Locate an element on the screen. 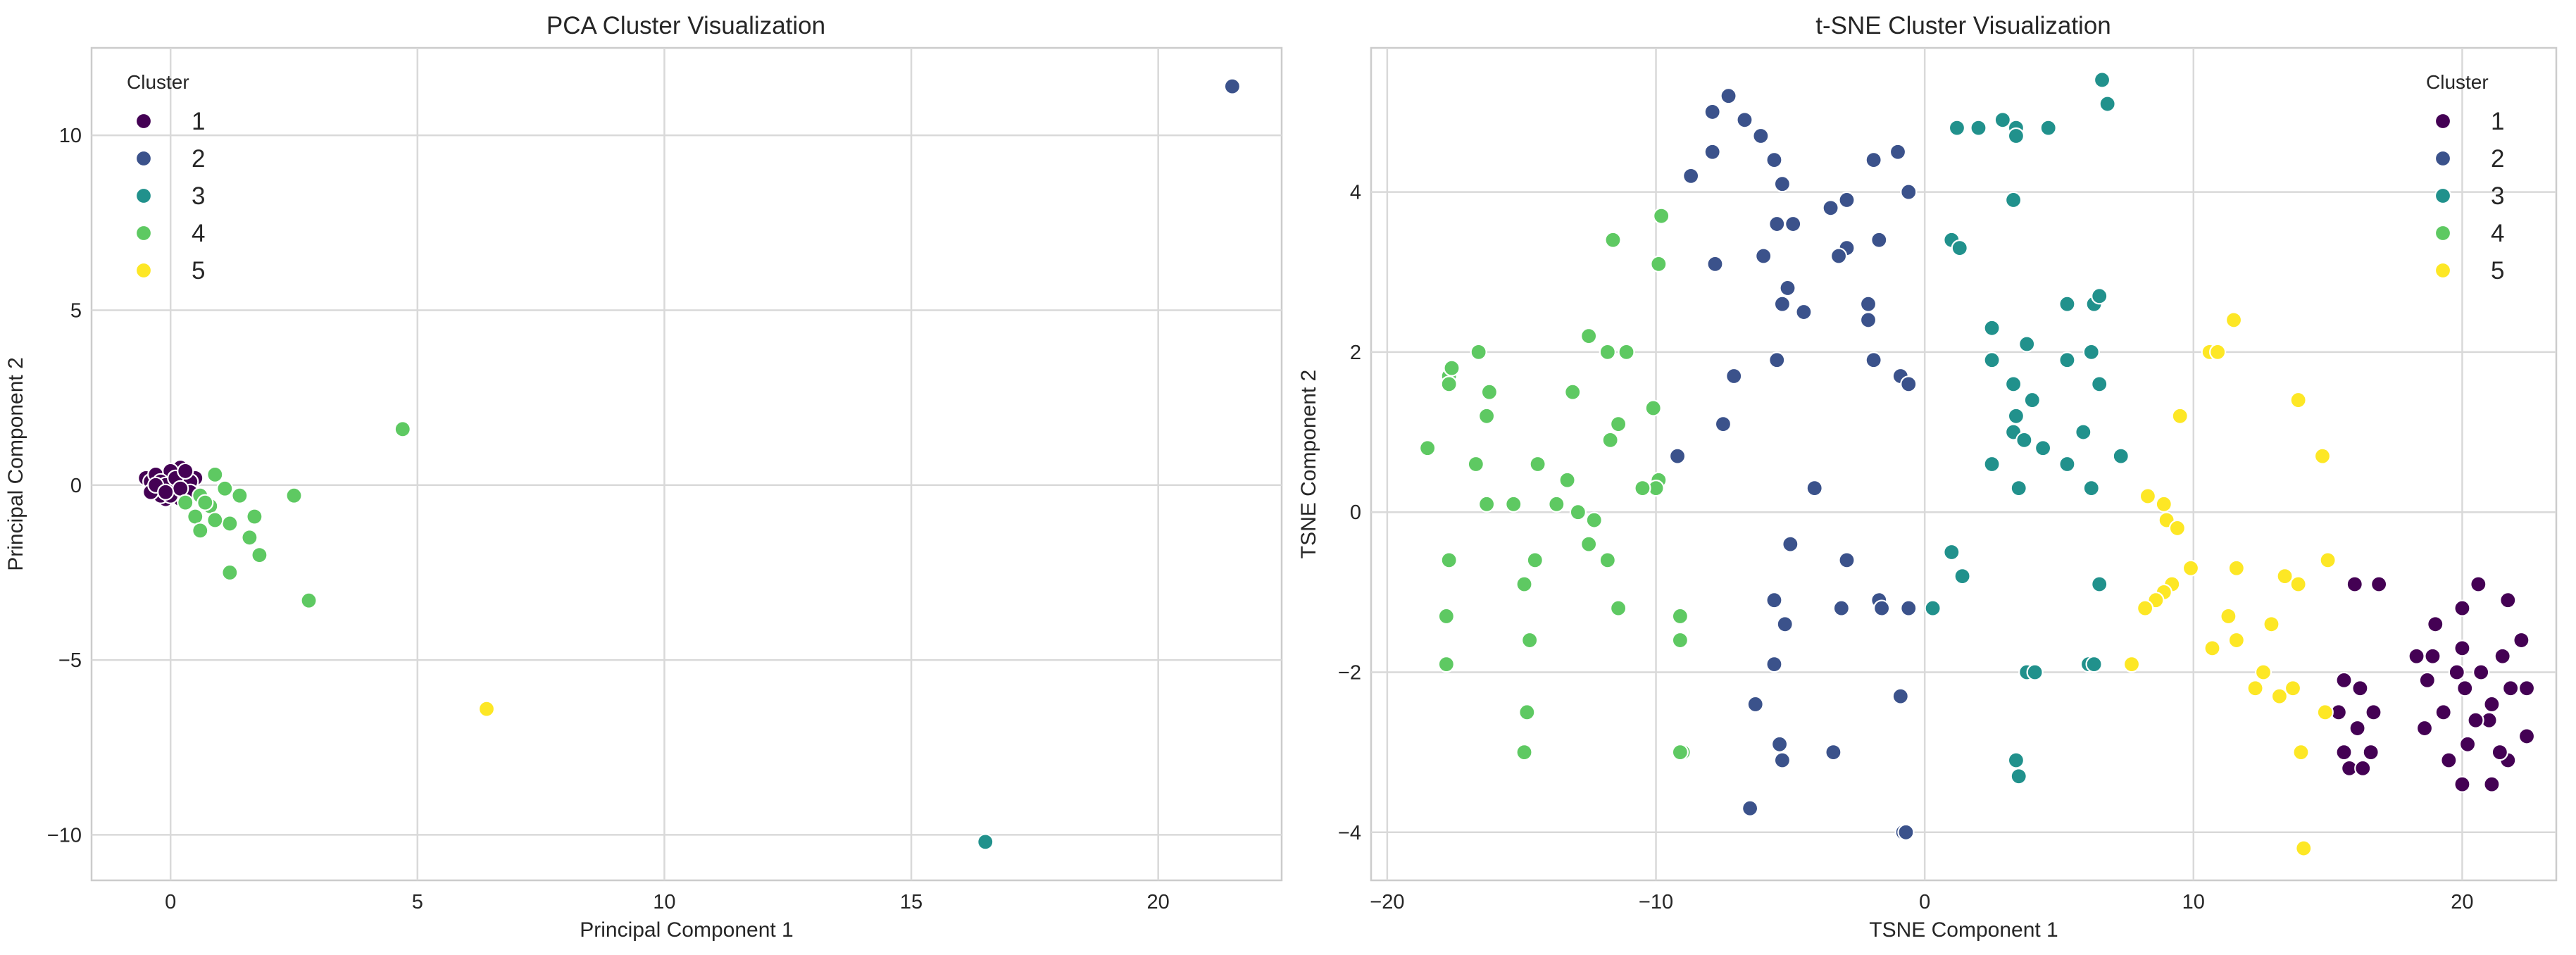 This screenshot has height=955, width=2576. x-tick-label: 20 is located at coordinates (2462, 902).